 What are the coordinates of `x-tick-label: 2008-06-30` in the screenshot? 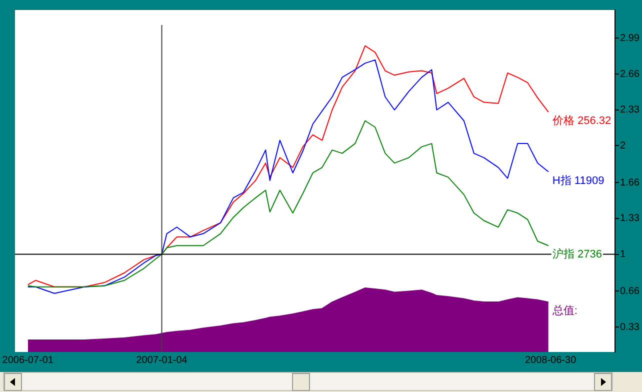 It's located at (550, 360).